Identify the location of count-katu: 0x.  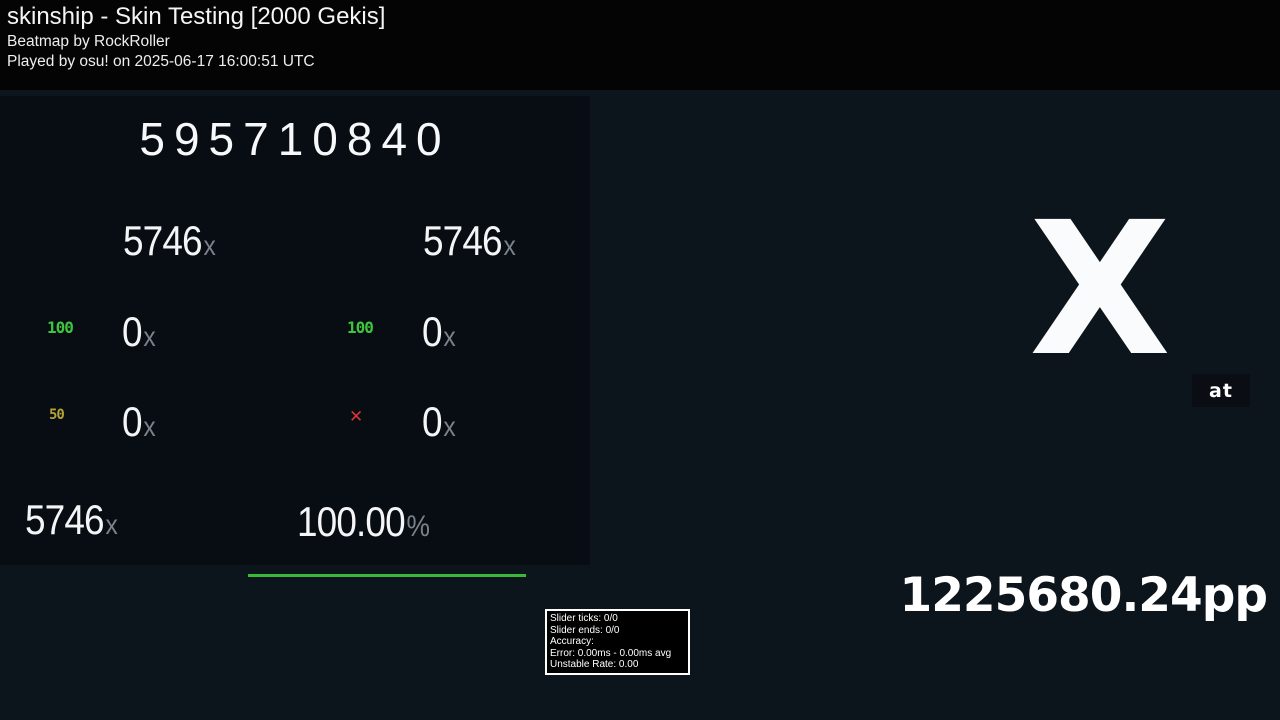
(439, 332).